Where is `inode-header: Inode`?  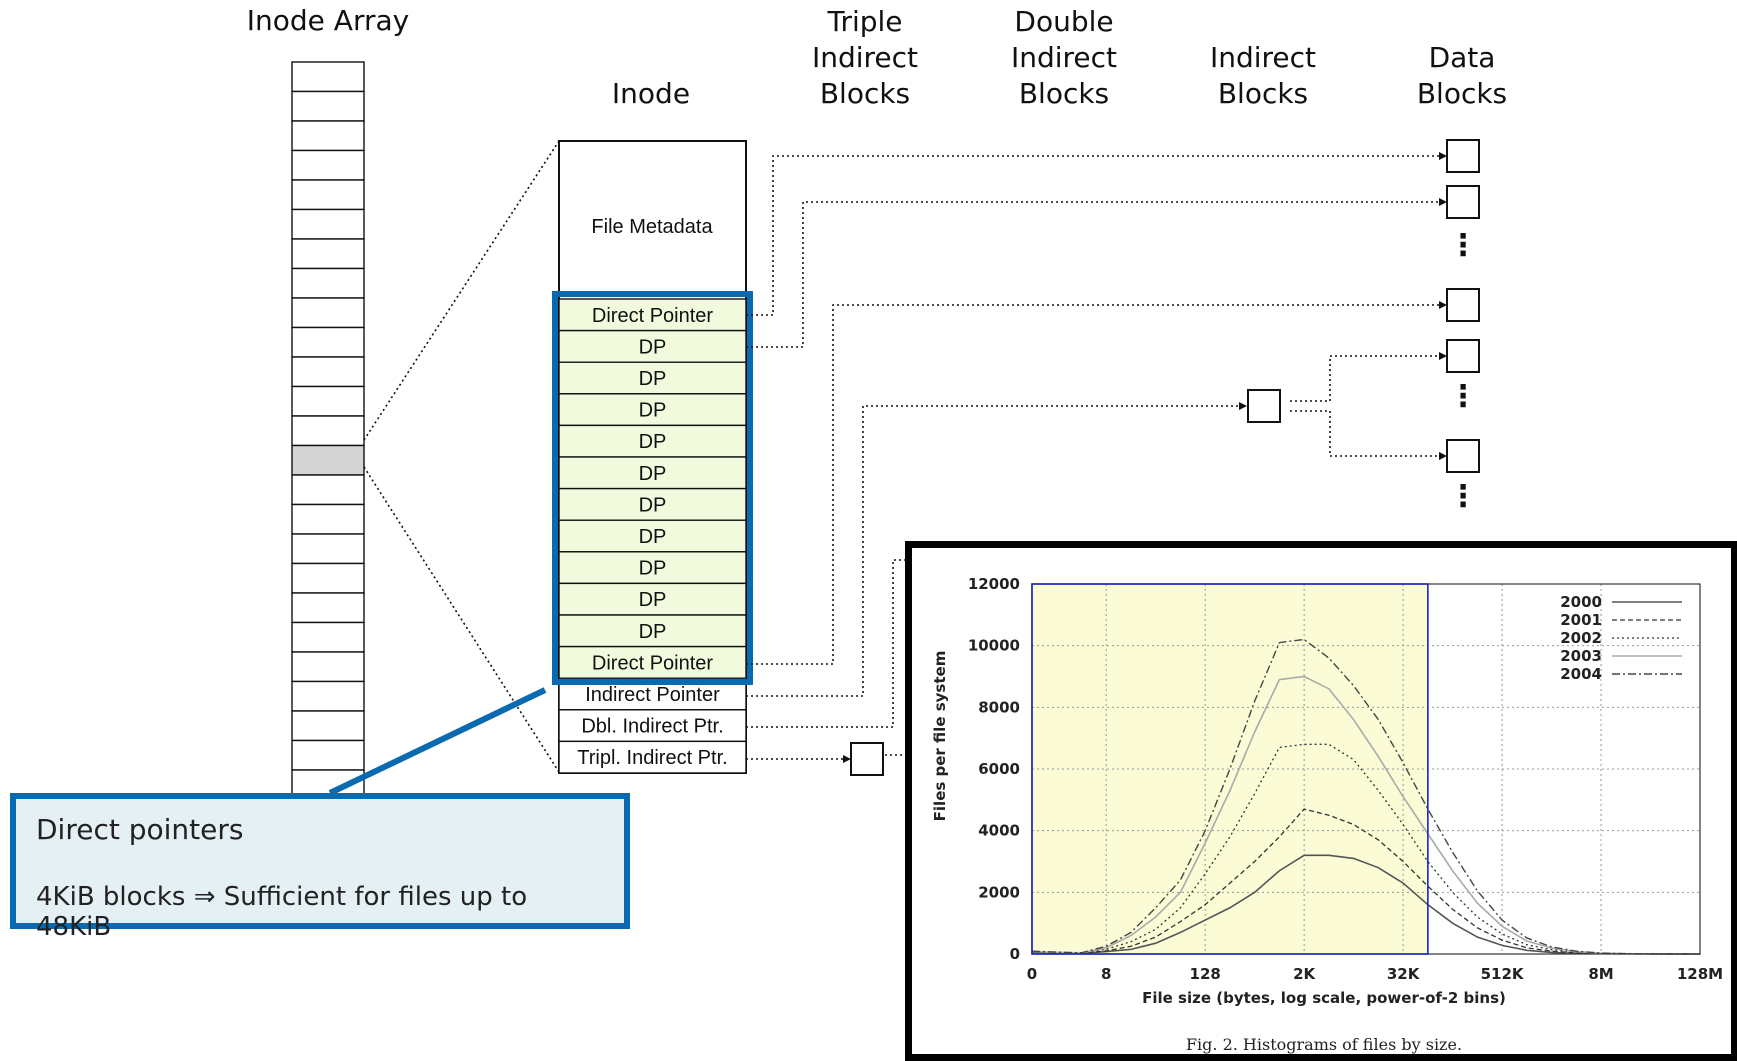 inode-header: Inode is located at coordinates (651, 93).